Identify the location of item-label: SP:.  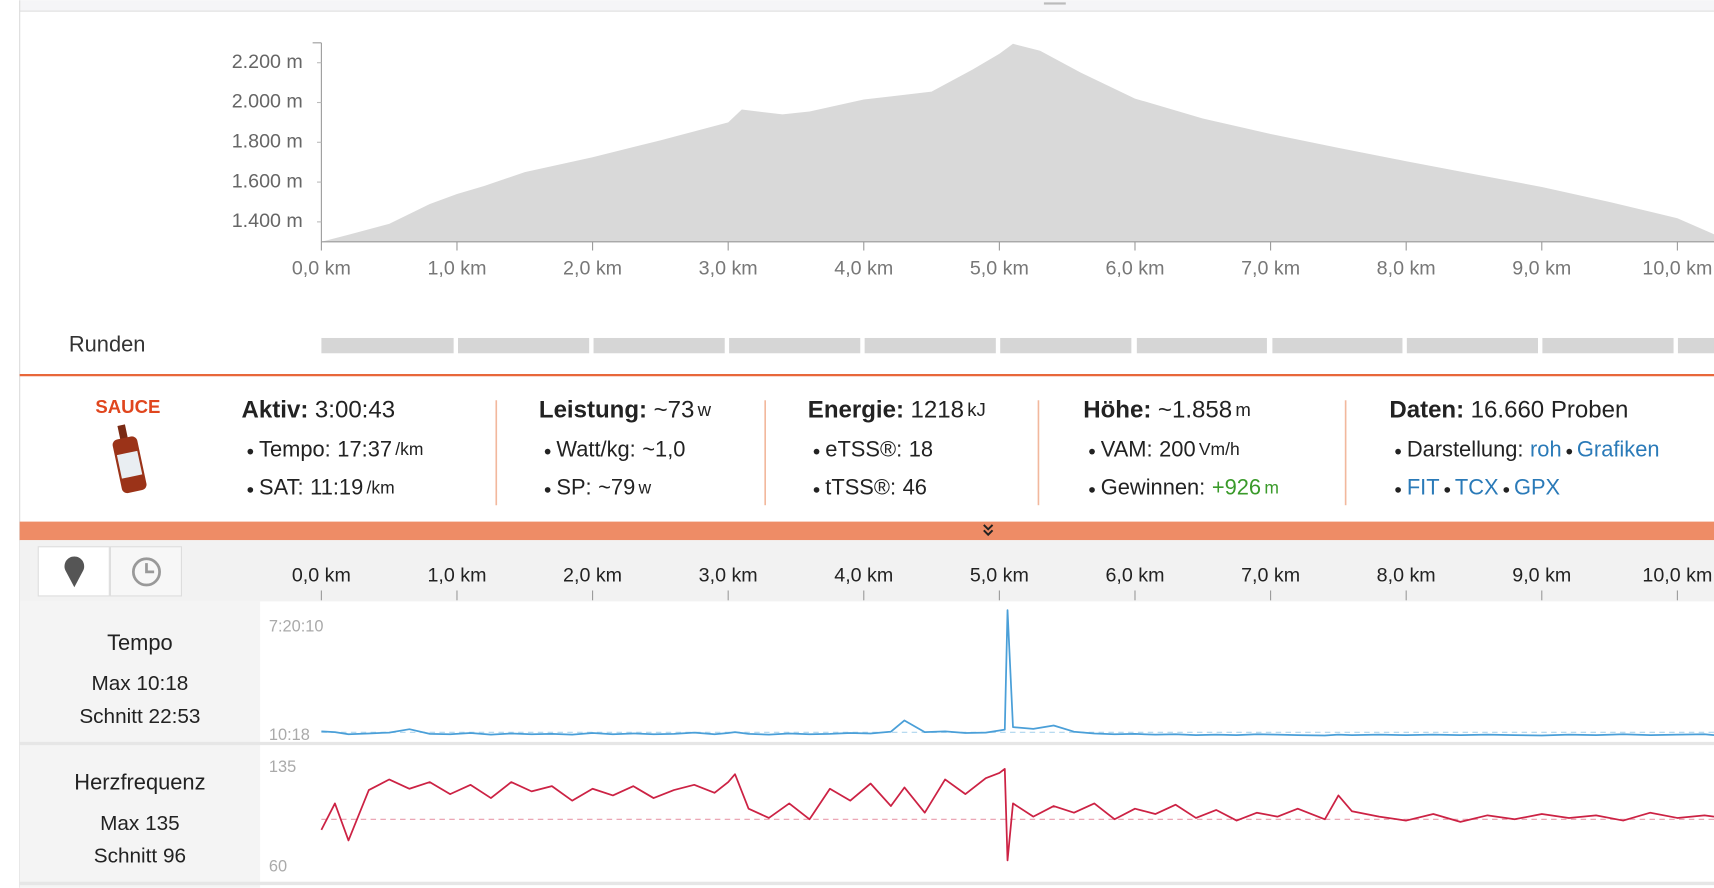
(573, 487).